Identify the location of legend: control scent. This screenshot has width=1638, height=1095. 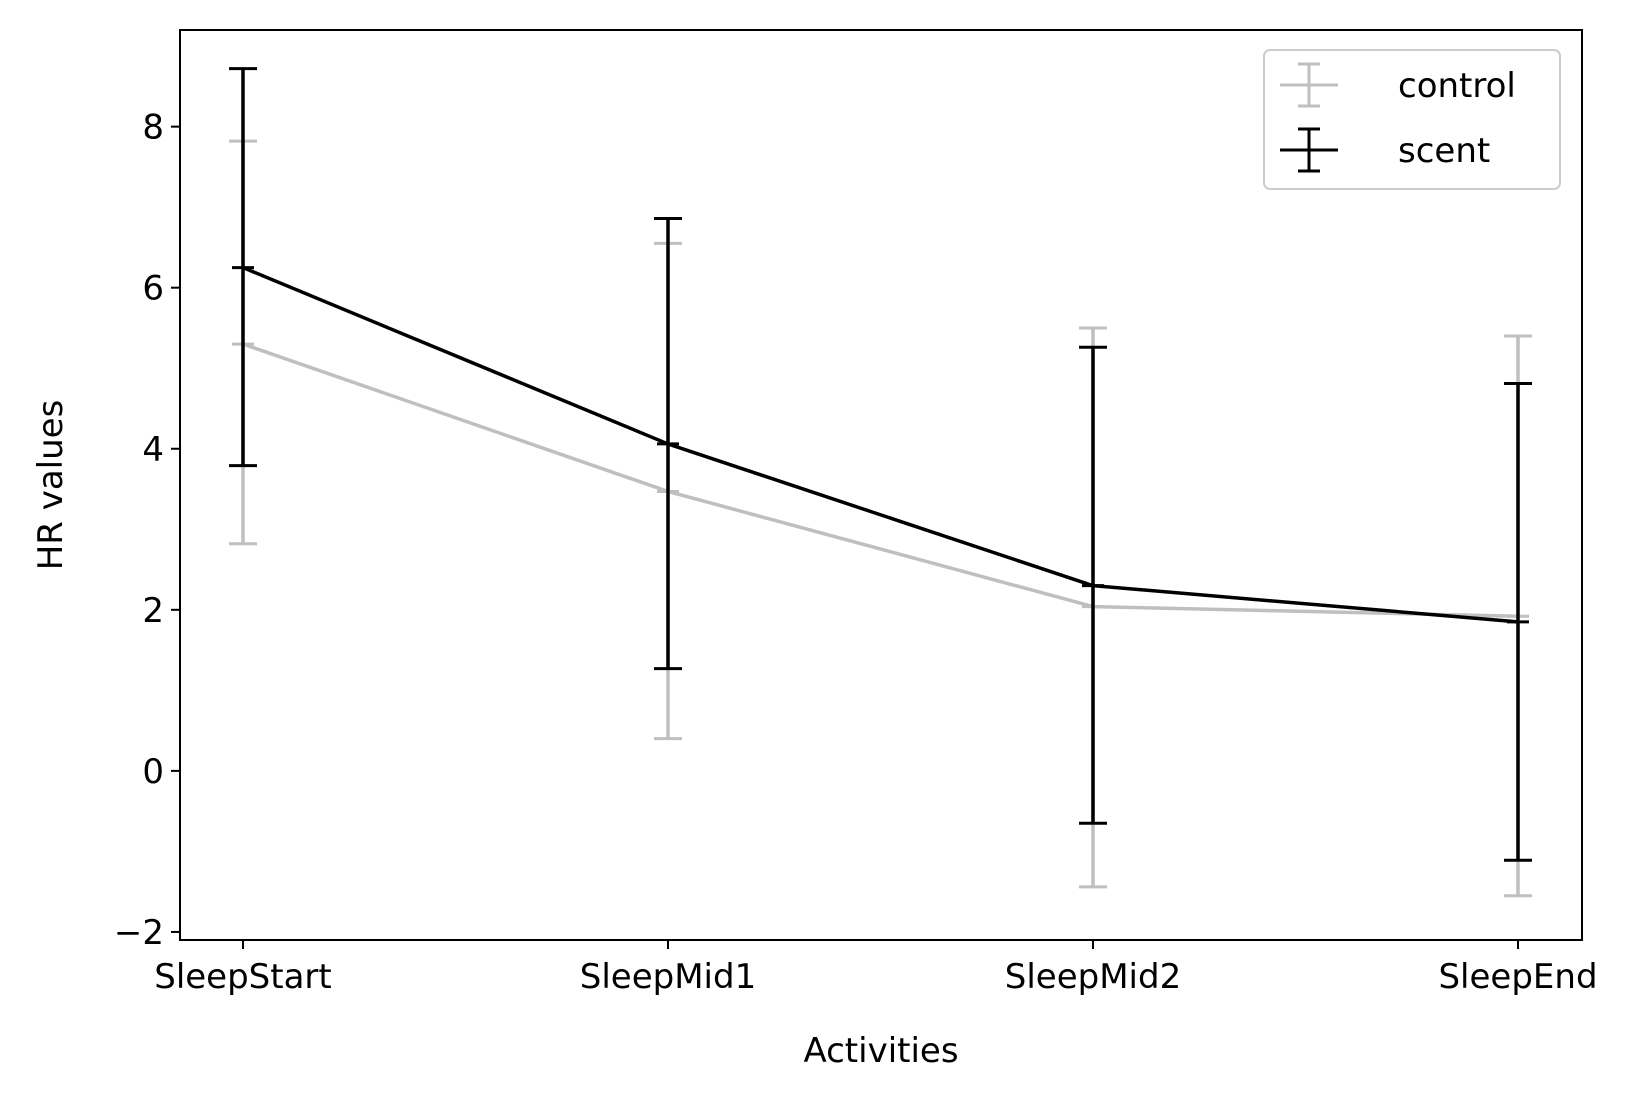
(1412, 119).